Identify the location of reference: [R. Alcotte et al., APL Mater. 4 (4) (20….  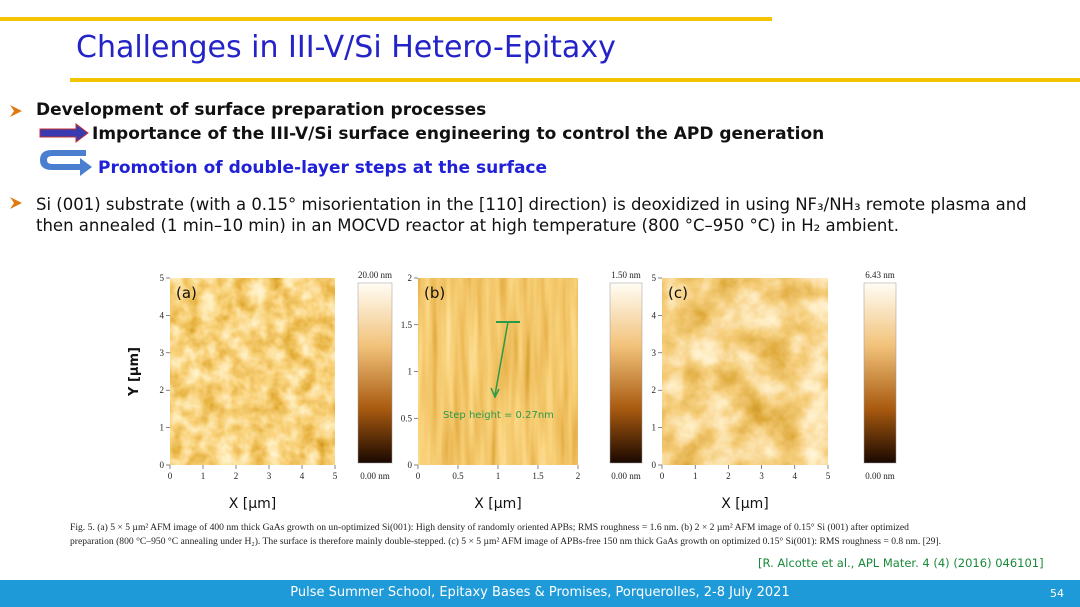
(901, 563).